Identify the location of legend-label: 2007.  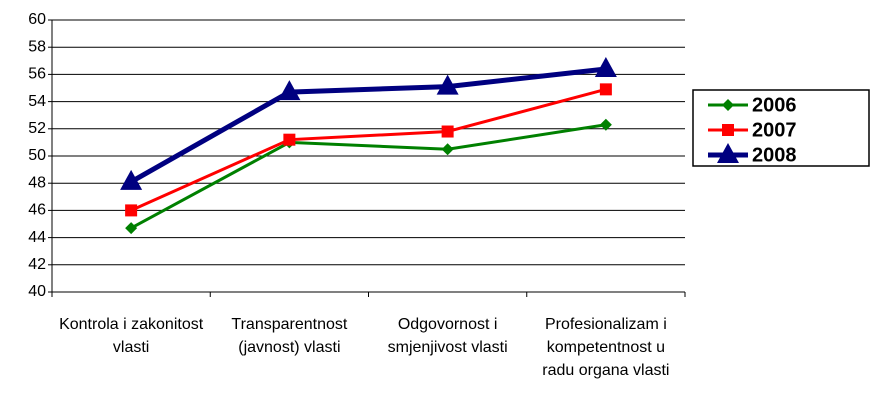
(774, 130).